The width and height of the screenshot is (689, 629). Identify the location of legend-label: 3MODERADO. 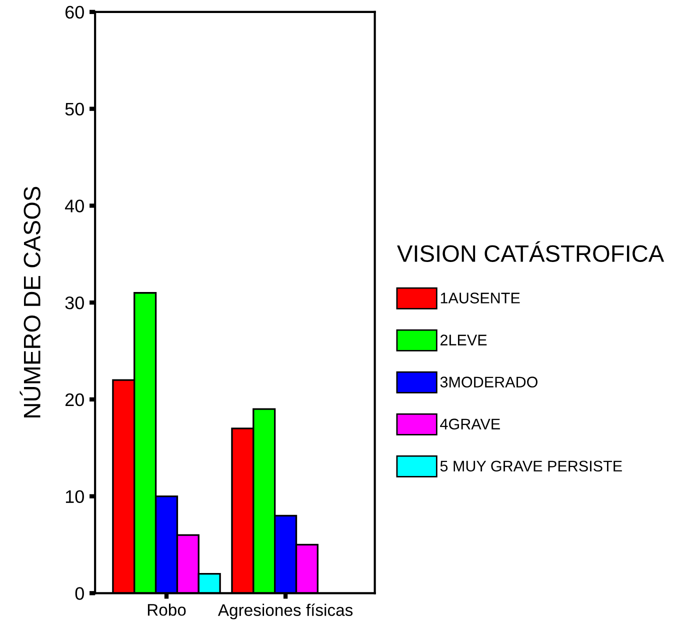
(489, 382).